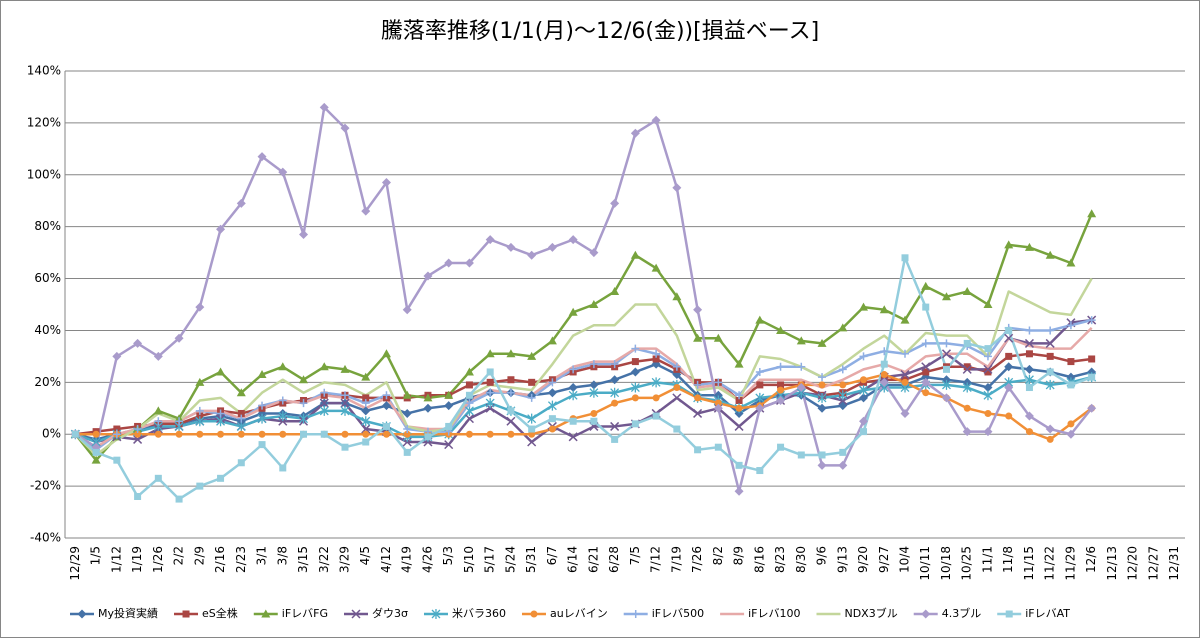 The image size is (1200, 638). Describe the element at coordinates (469, 559) in the screenshot. I see `x-tick-label: 5/10` at that location.